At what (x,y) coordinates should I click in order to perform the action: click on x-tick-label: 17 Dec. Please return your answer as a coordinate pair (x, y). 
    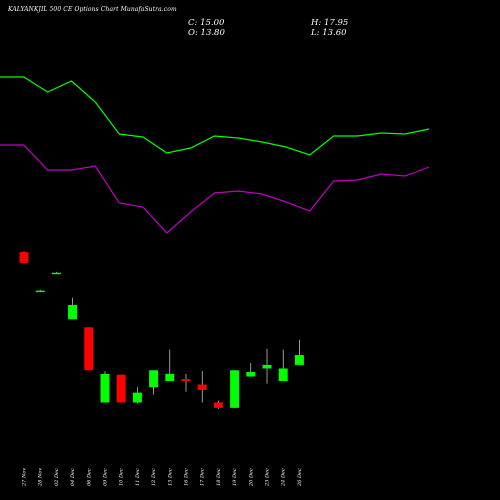
    Looking at the image, I should click on (203, 477).